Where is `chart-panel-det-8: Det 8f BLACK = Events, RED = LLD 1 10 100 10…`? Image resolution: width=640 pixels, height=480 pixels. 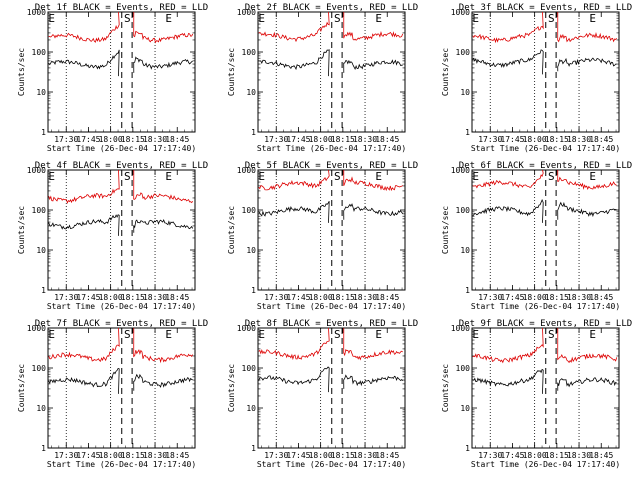
chart-panel-det-8: Det 8f BLACK = Events, RED = LLD 1 10 100 10… is located at coordinates (322, 394).